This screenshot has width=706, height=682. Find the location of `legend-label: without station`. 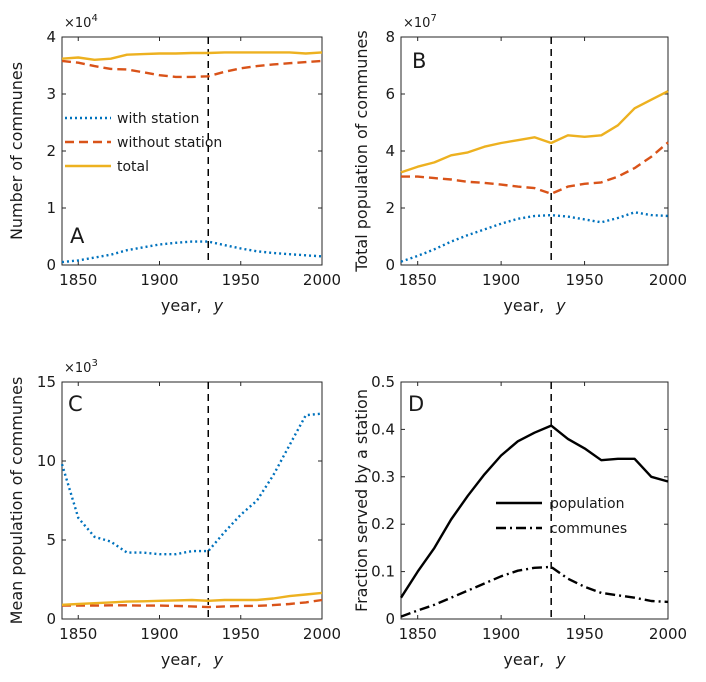

legend-label: without station is located at coordinates (169, 143).